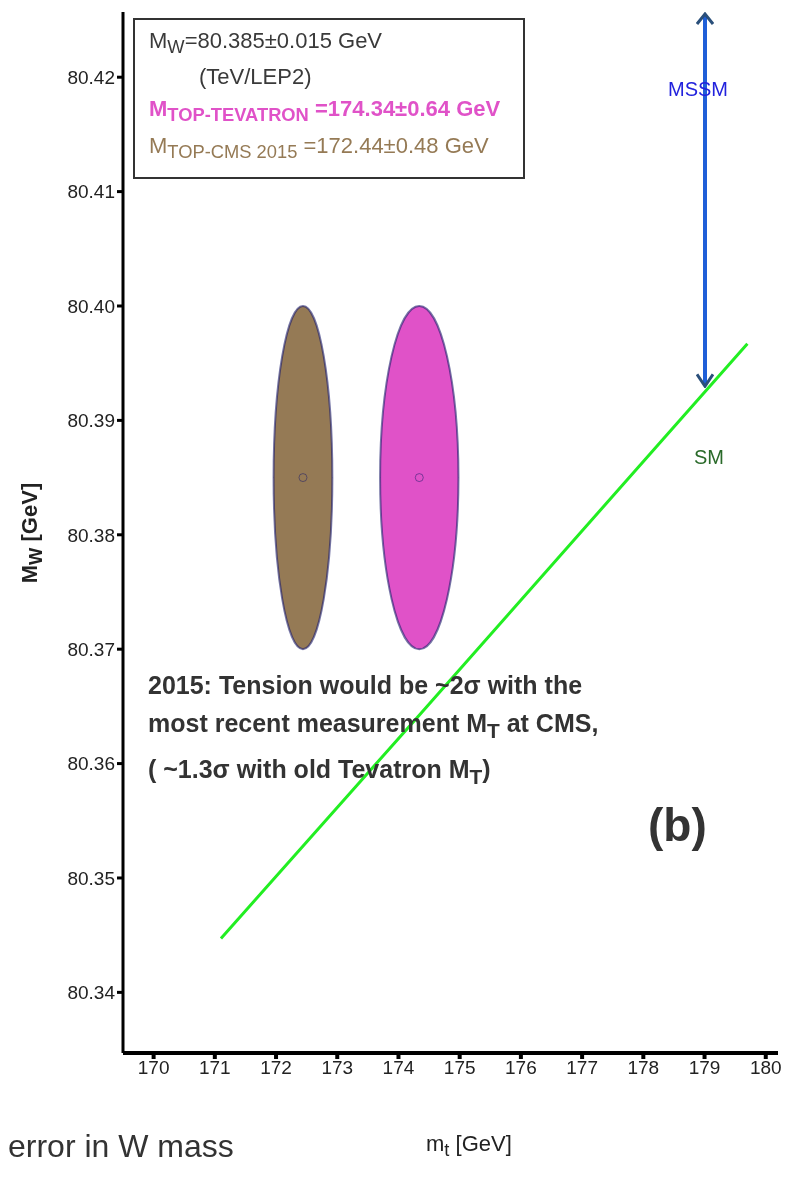  What do you see at coordinates (91, 192) in the screenshot?
I see `y-tick-label: 80.41` at bounding box center [91, 192].